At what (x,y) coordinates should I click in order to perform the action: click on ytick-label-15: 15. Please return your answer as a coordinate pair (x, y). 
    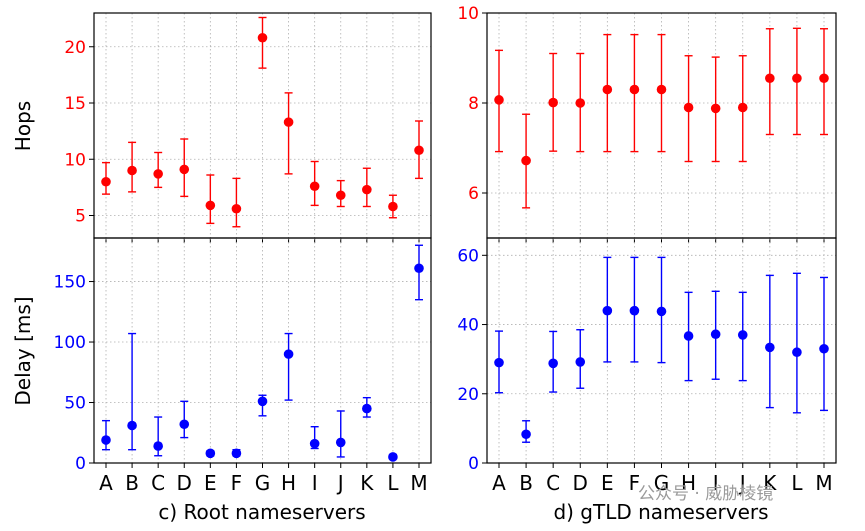
    Looking at the image, I should click on (75, 104).